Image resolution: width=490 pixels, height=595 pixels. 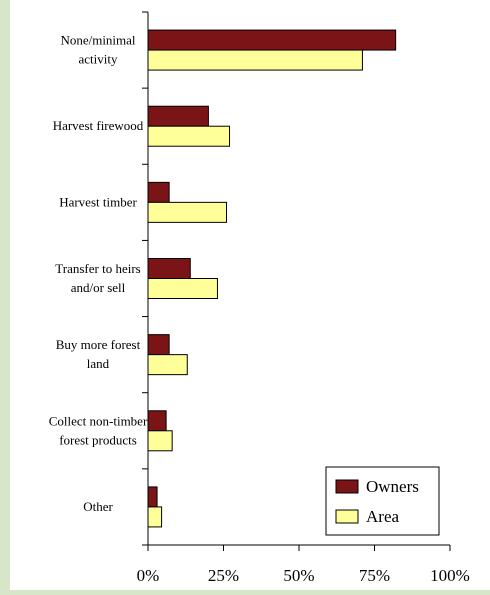 I want to click on x-tick-label: 25%, so click(x=223, y=575).